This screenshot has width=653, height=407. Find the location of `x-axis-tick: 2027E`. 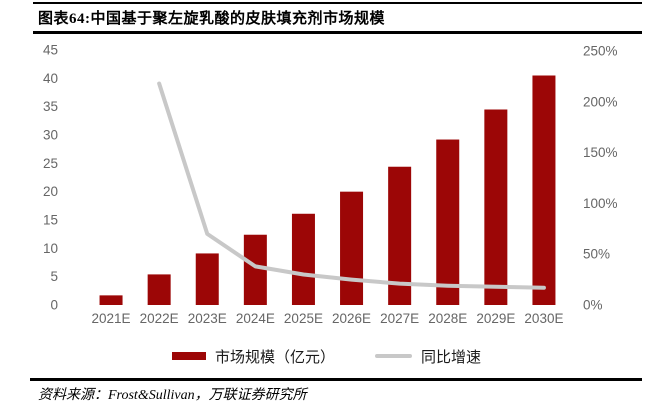

x-axis-tick: 2027E is located at coordinates (399, 318).